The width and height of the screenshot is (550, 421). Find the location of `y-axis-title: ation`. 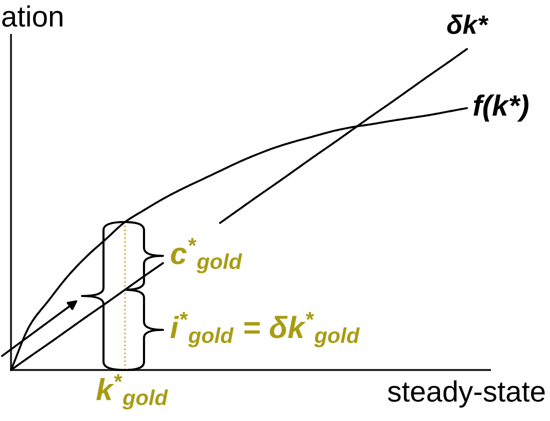

y-axis-title: ation is located at coordinates (32, 16).